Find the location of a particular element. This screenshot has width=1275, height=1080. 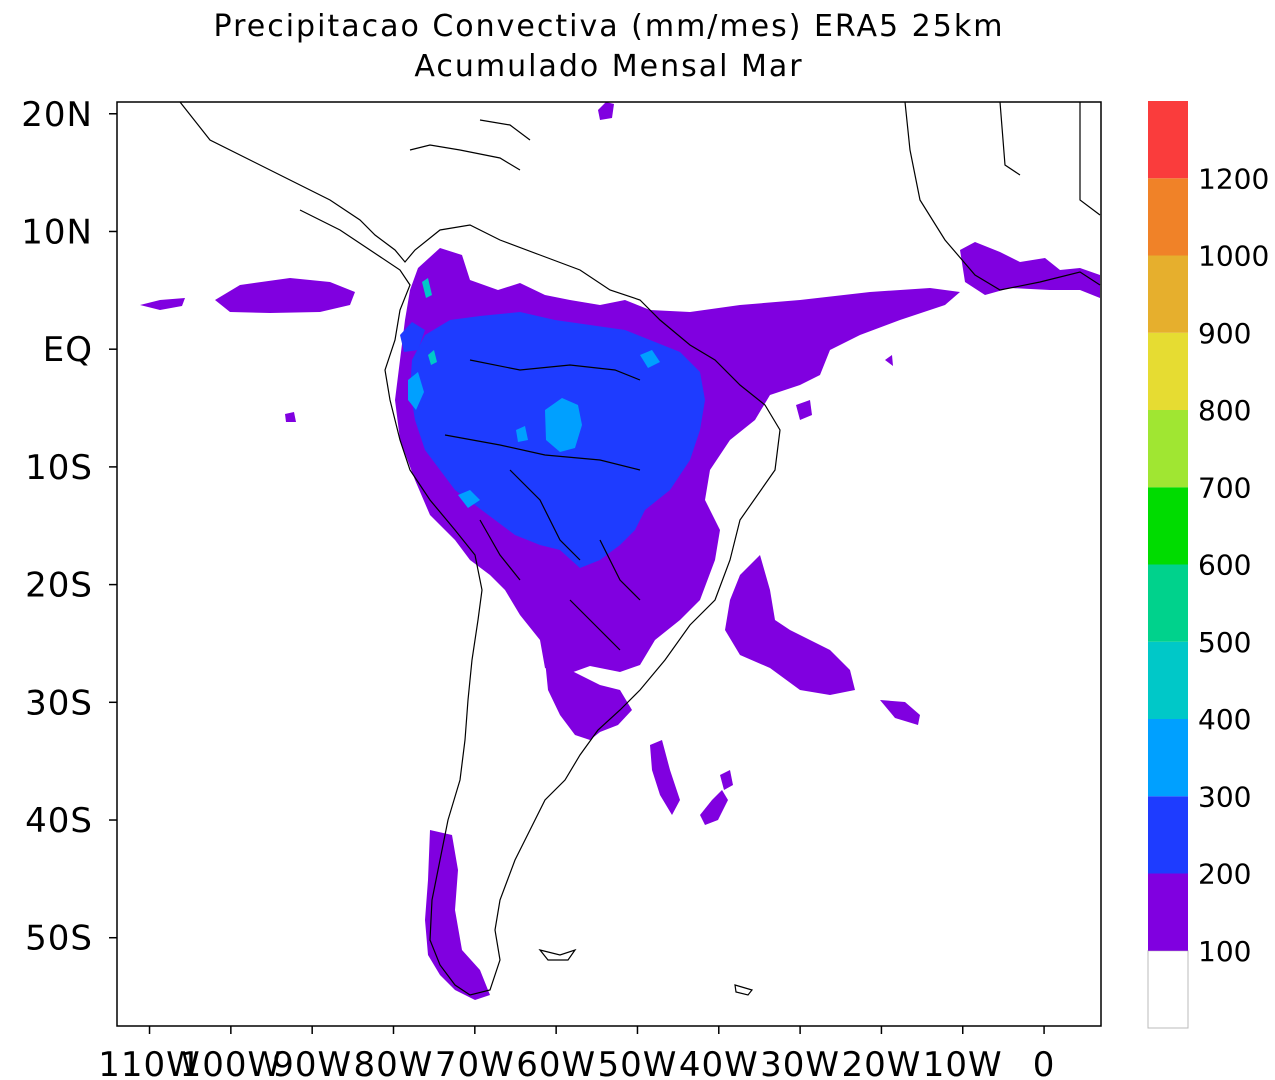

lon-tick-label: 110W is located at coordinates (149, 1062).